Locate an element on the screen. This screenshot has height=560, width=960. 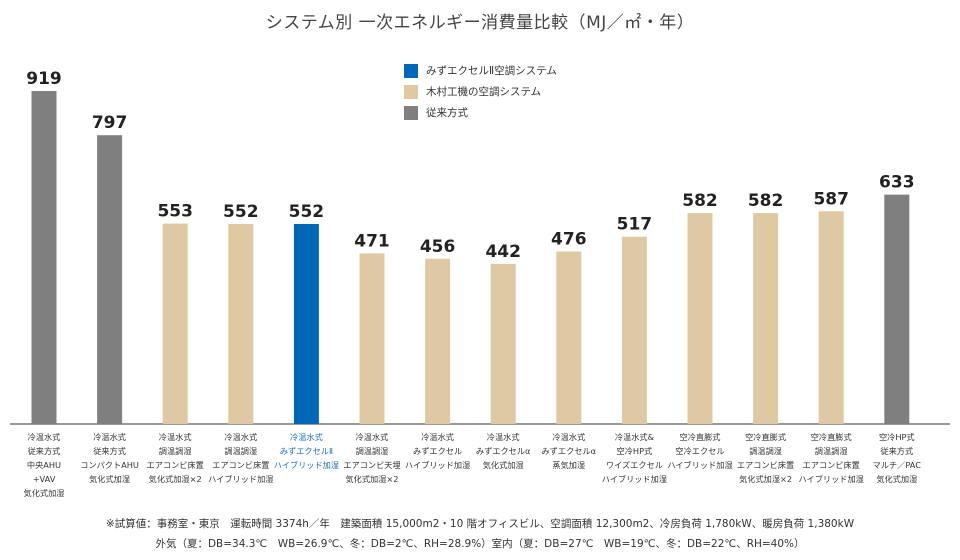
data-label: 442 is located at coordinates (503, 252).